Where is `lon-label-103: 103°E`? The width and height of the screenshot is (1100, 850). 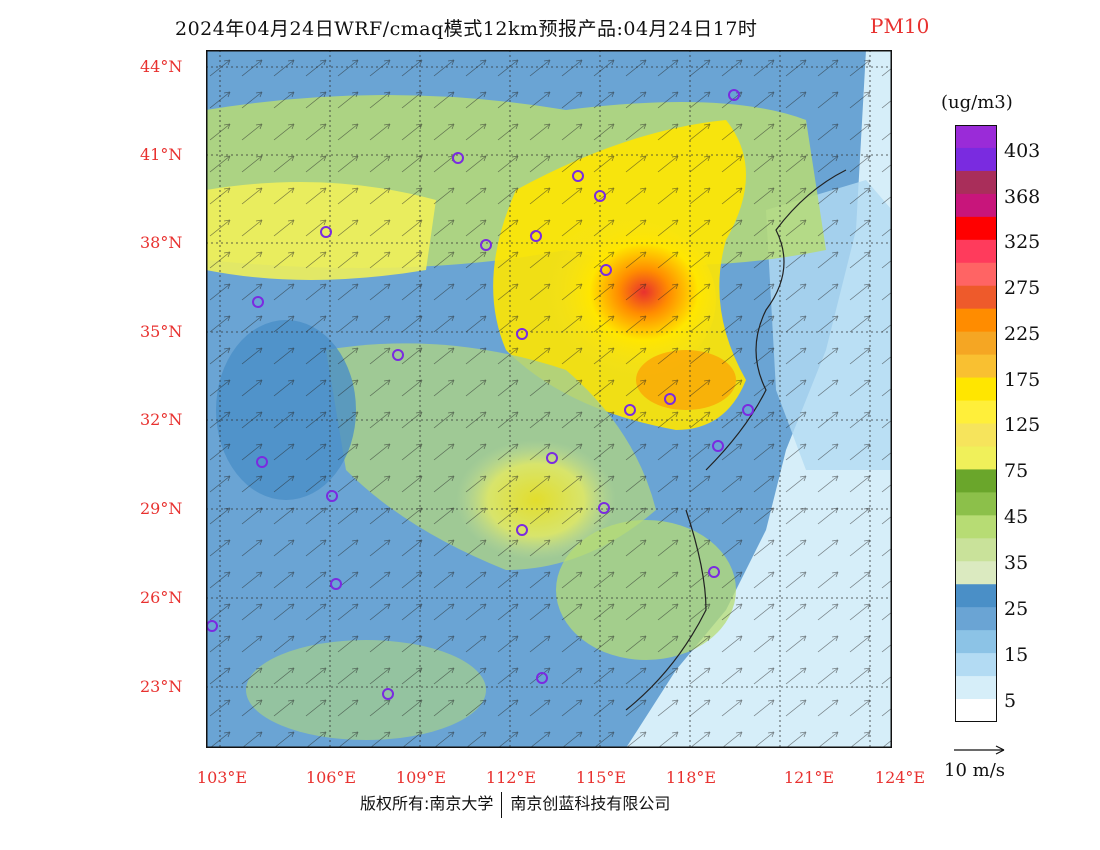
lon-label-103: 103°E is located at coordinates (222, 777).